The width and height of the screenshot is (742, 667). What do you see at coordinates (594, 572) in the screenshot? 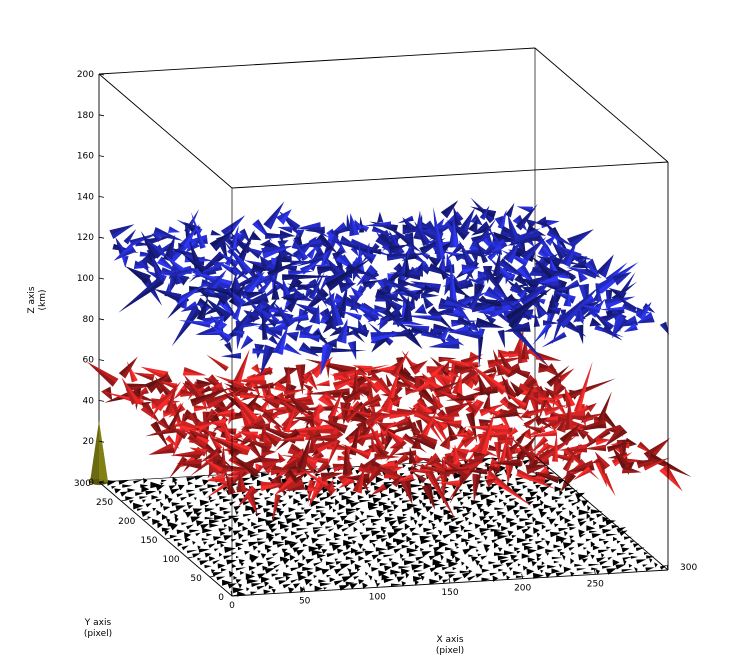
I see `x-tick` at bounding box center [594, 572].